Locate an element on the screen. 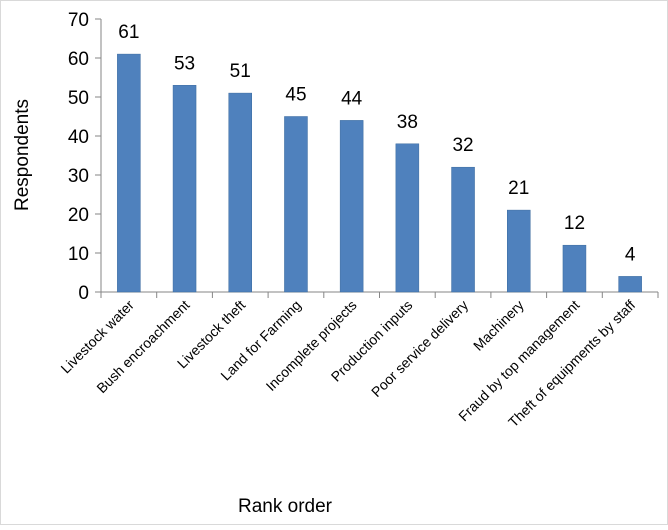 This screenshot has height=530, width=668. y-tick-label: 30 is located at coordinates (78, 176).